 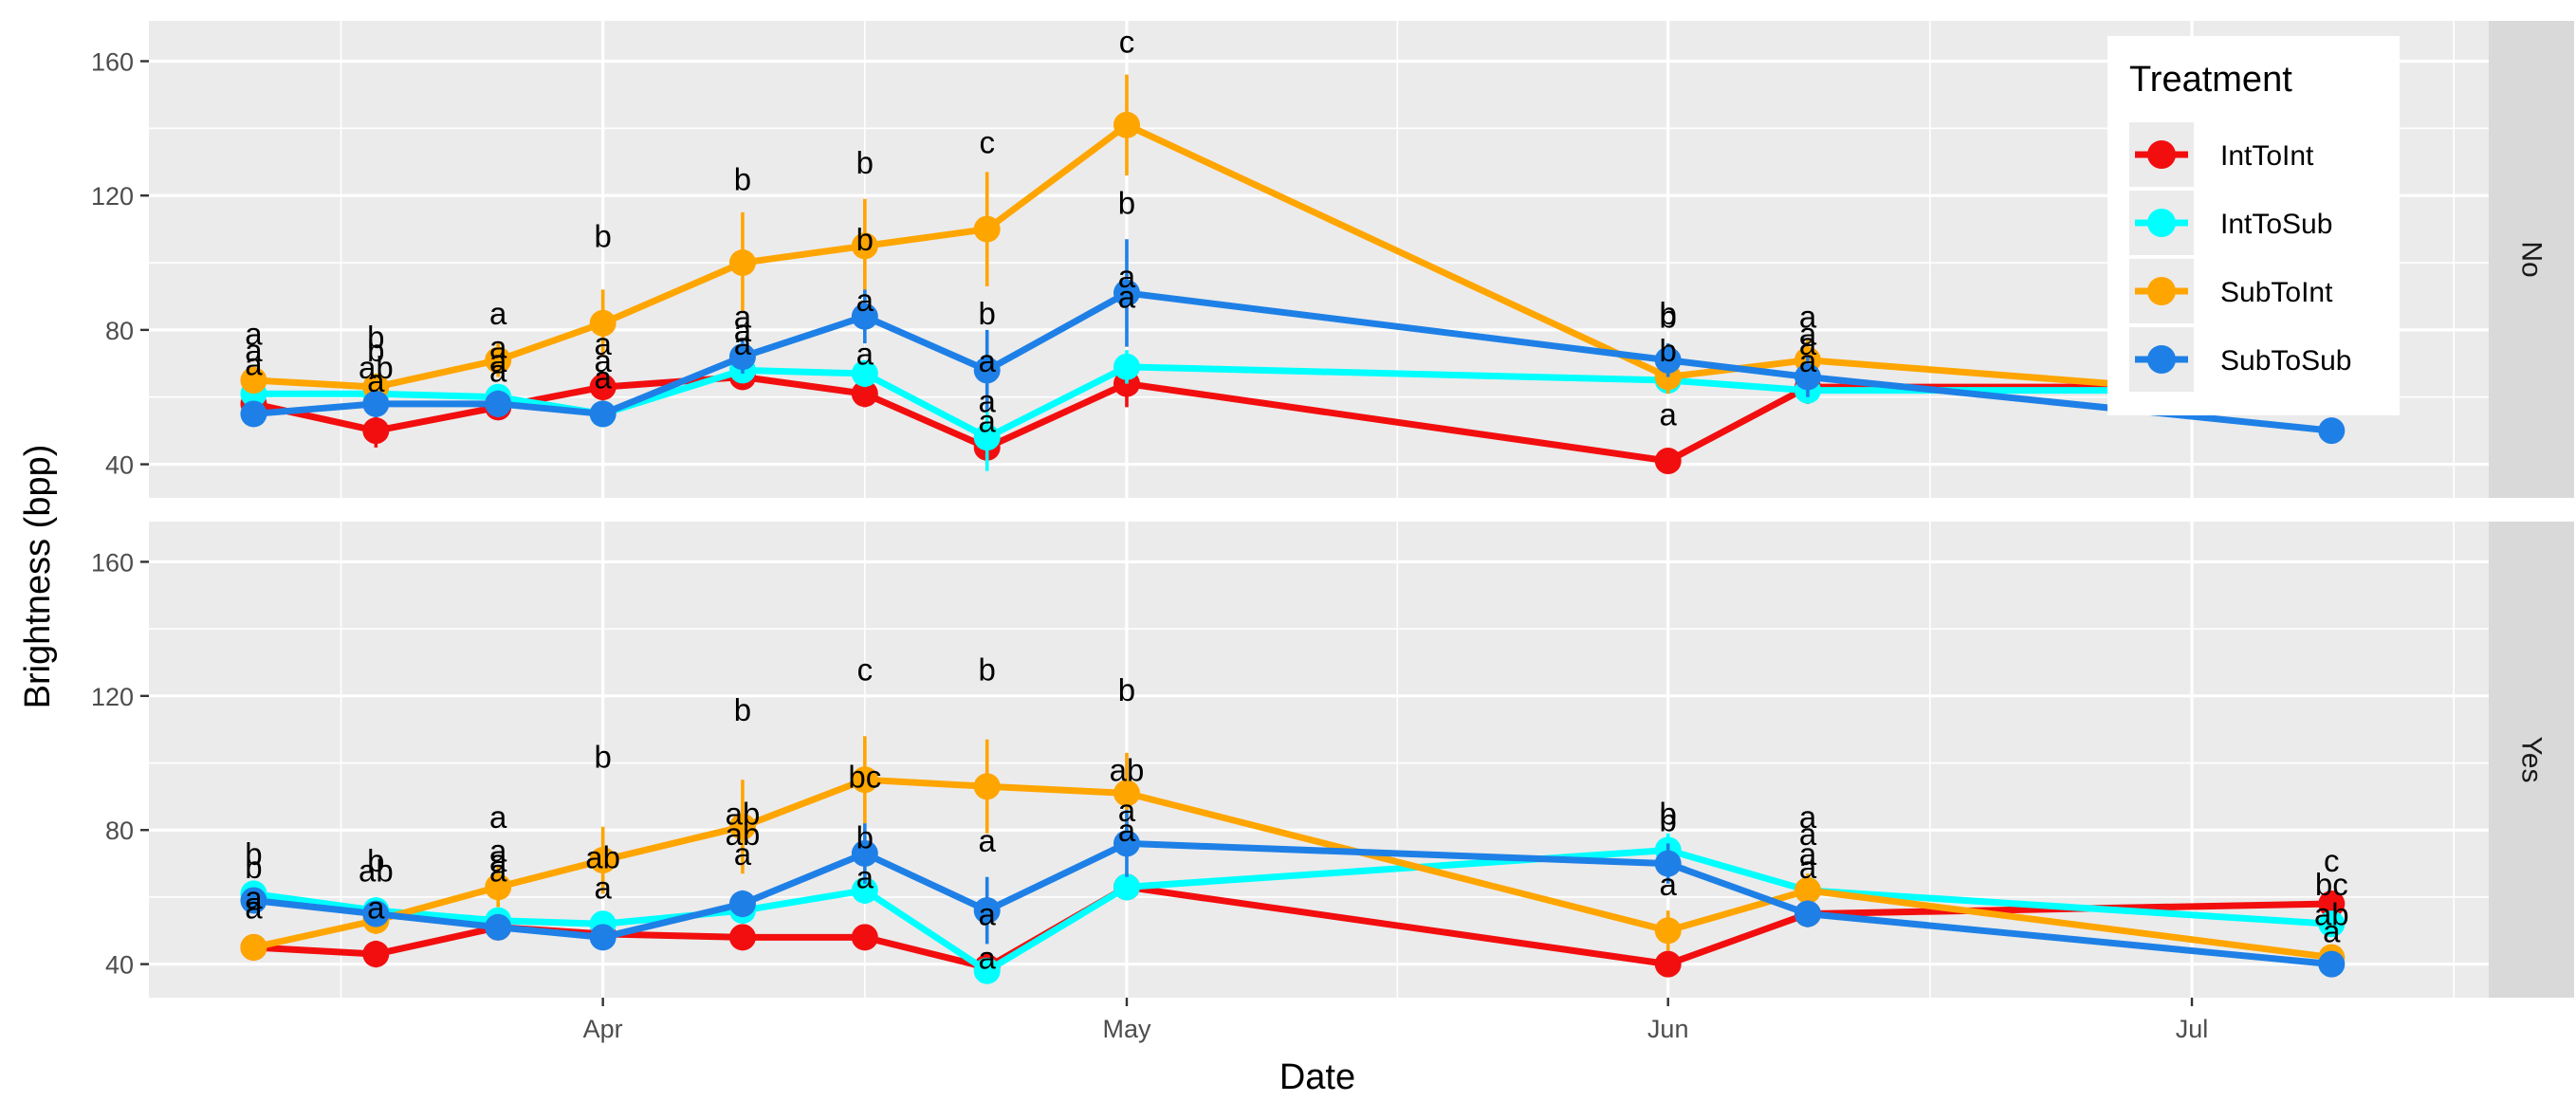 What do you see at coordinates (2267, 156) in the screenshot?
I see `legend-label: IntToInt` at bounding box center [2267, 156].